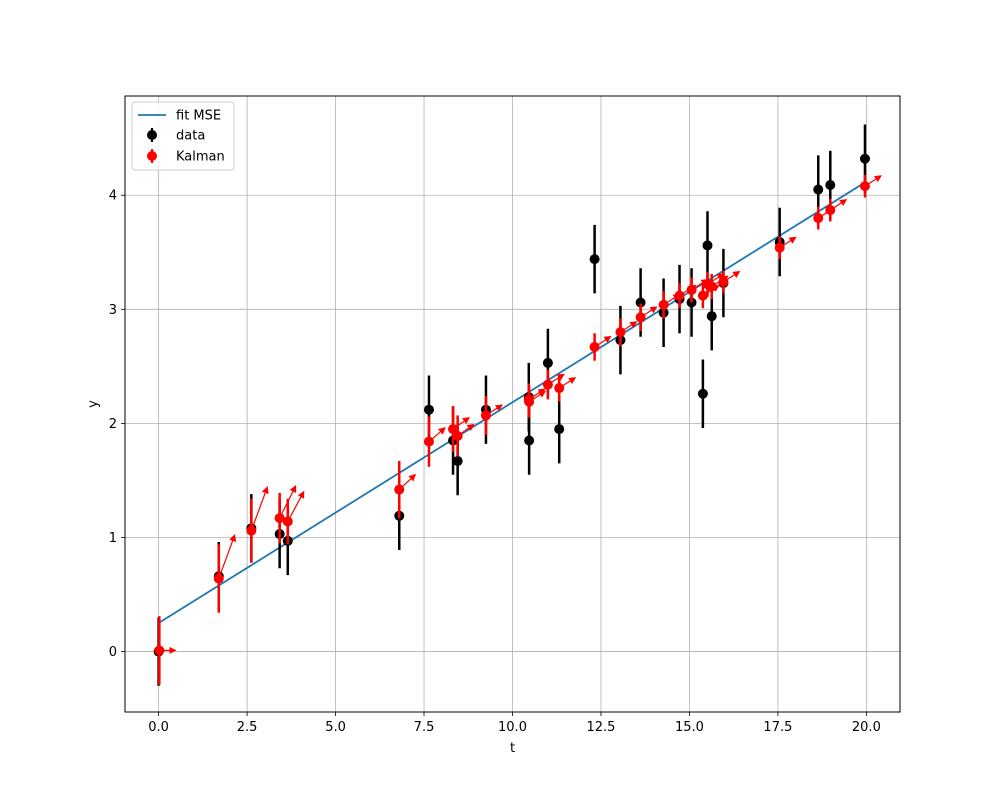 This screenshot has width=1000, height=804. What do you see at coordinates (866, 727) in the screenshot?
I see `x-tick-label: 20.0` at bounding box center [866, 727].